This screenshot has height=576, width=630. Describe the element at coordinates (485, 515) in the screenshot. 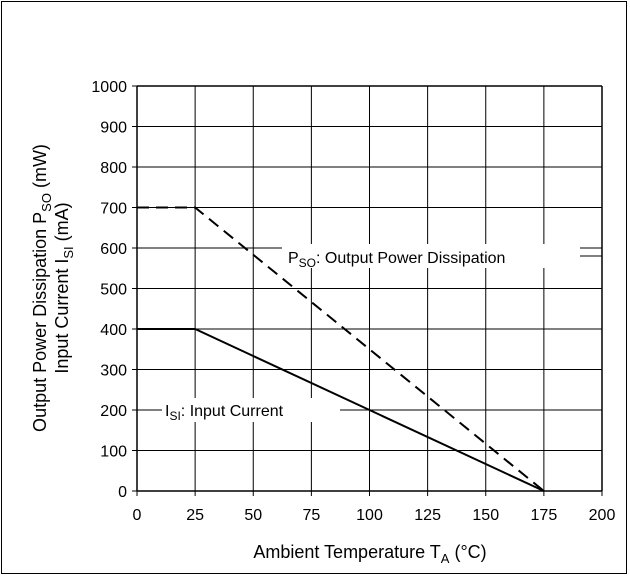

I see `x-tick-label-150: 150` at that location.